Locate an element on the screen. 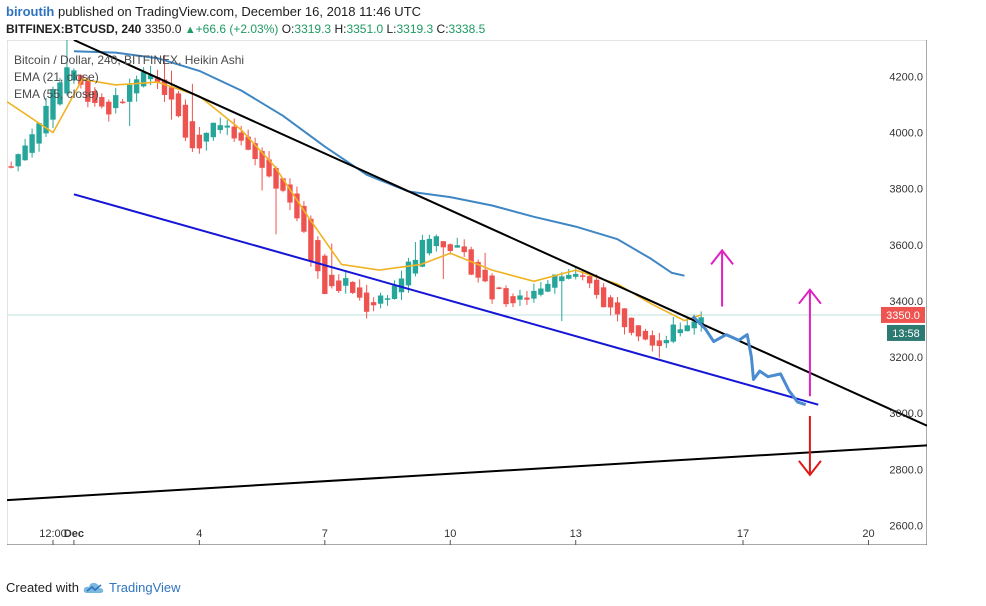  close-label: C: is located at coordinates (442, 29).